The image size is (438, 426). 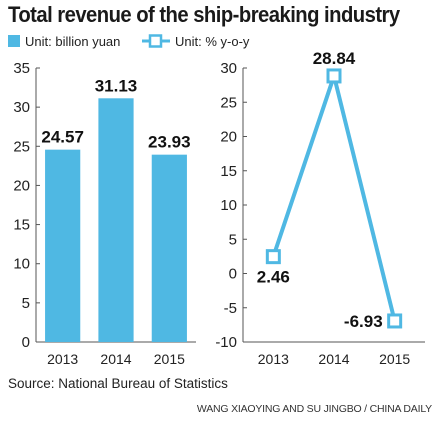 I want to click on bar-x-axis: 2013 2014 2015, so click(x=116, y=359).